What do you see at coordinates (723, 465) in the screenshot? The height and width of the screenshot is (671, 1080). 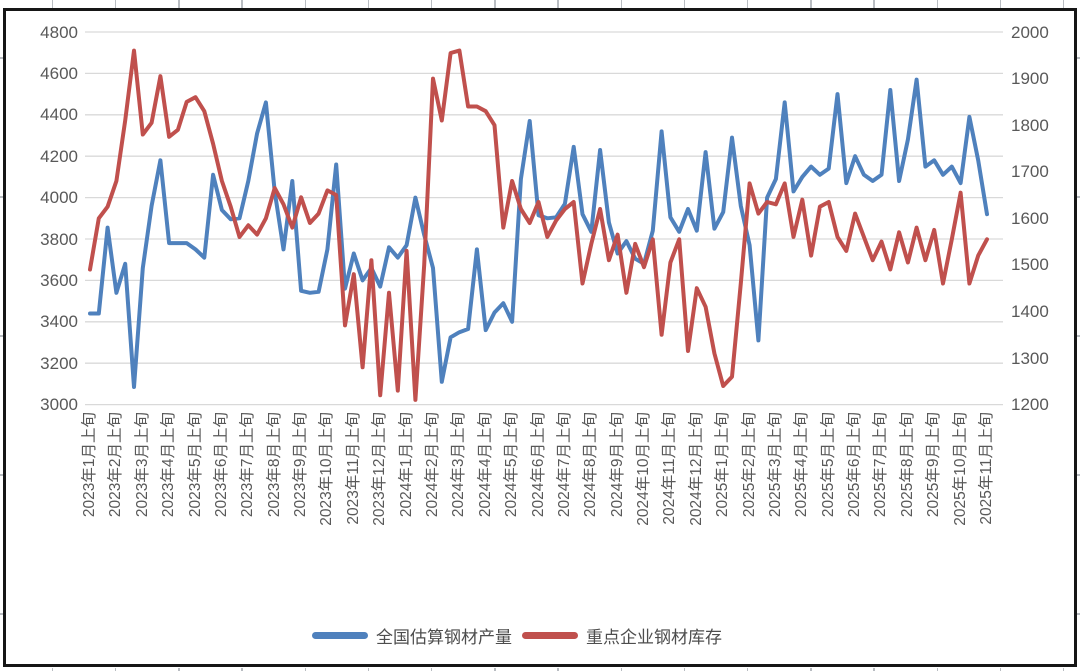 I see `x-tick-label: 2025年1月上旬` at bounding box center [723, 465].